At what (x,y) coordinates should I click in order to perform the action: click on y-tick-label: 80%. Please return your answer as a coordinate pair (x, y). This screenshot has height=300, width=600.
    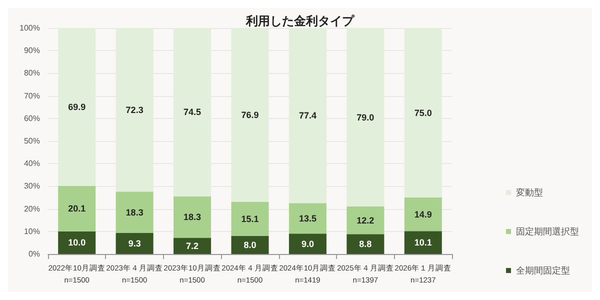
    Looking at the image, I should click on (32, 73).